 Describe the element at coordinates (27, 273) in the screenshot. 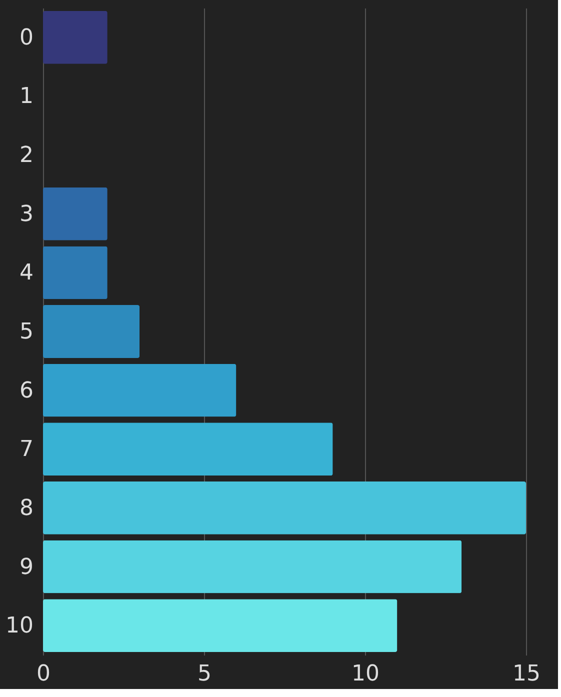

I see `y-tick-label: 4` at that location.